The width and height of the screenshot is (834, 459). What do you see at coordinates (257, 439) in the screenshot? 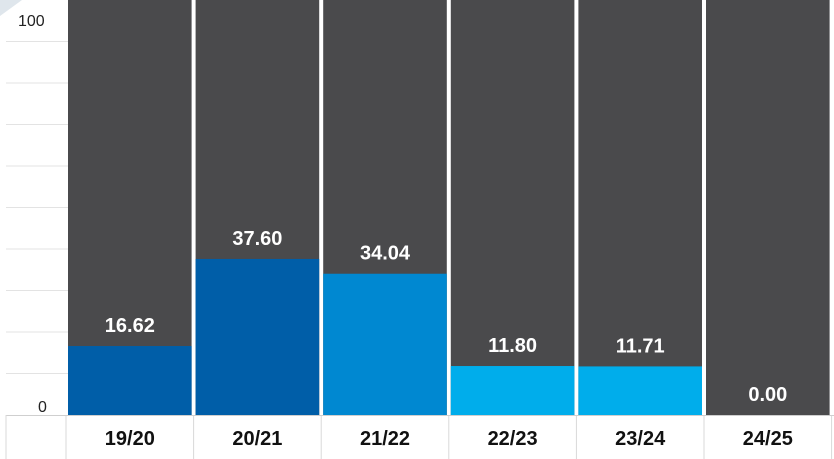
I see `category-label: 20/21` at bounding box center [257, 439].